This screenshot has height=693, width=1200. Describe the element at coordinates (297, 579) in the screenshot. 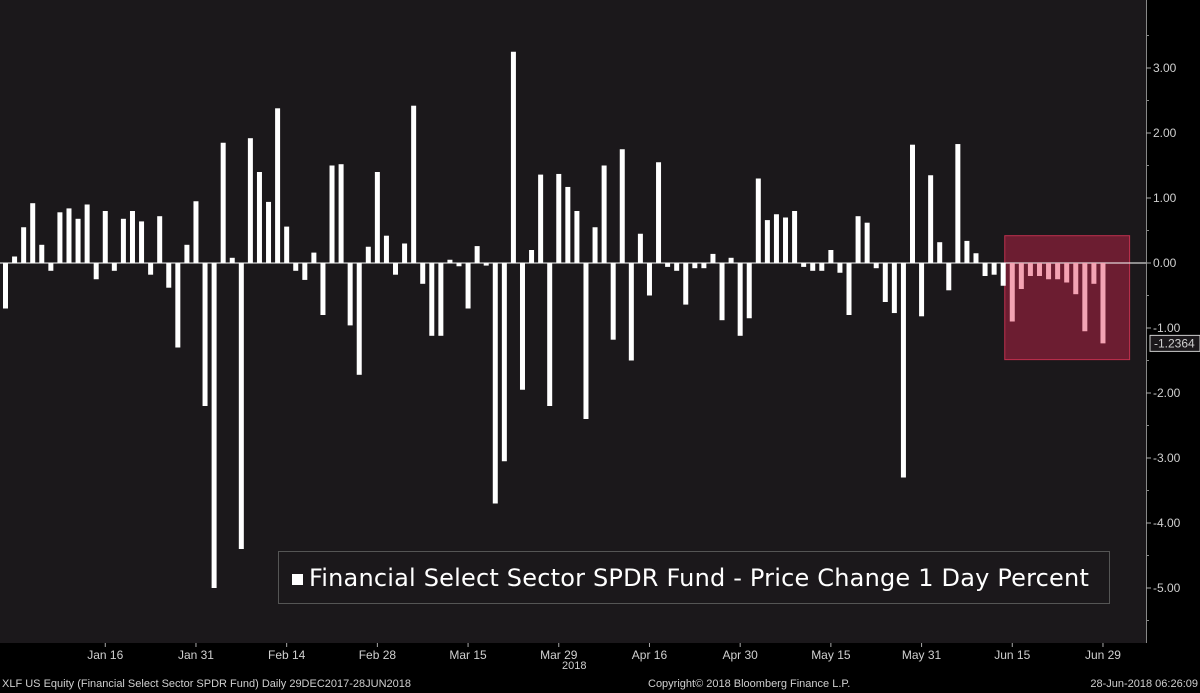

I see `legend-swatch` at that location.